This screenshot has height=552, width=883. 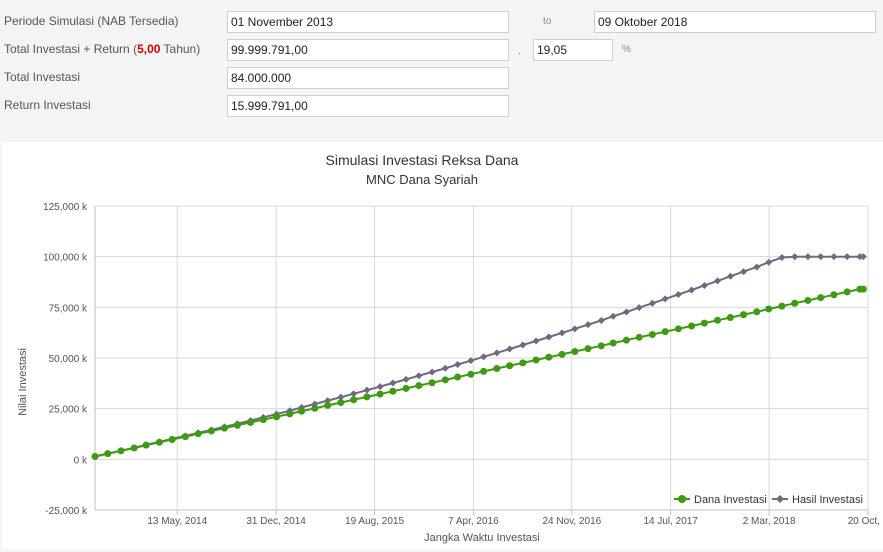 What do you see at coordinates (42, 77) in the screenshot?
I see `investasi-label: Total Investasi` at bounding box center [42, 77].